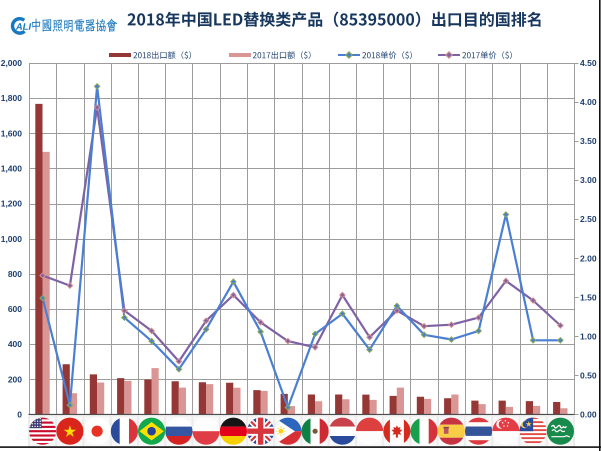  Describe the element at coordinates (588, 219) in the screenshot. I see `svg-text: 2.50` at that location.